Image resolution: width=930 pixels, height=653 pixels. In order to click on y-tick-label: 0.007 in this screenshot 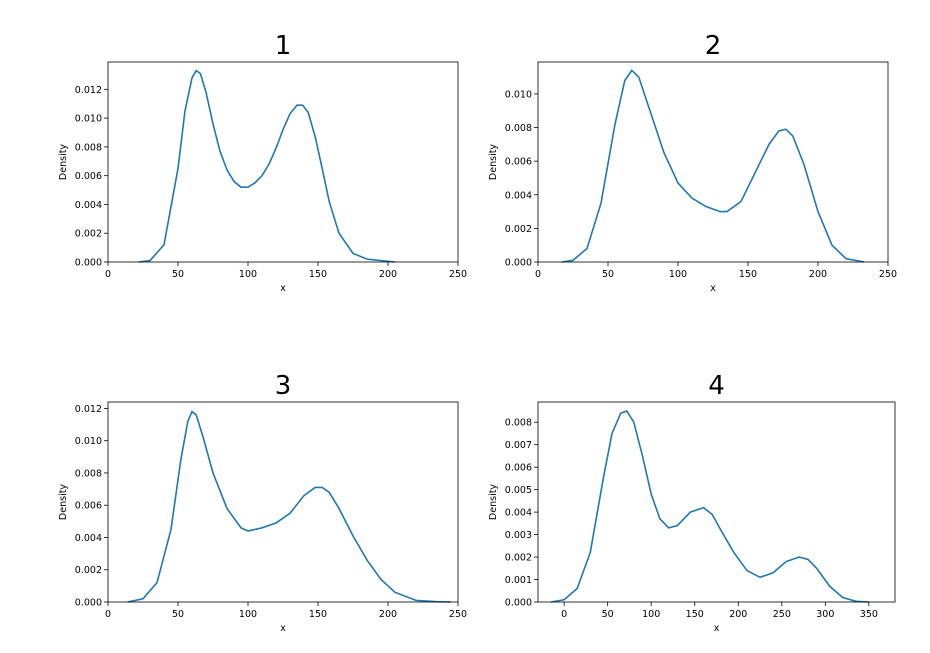, I will do `click(518, 445)`.